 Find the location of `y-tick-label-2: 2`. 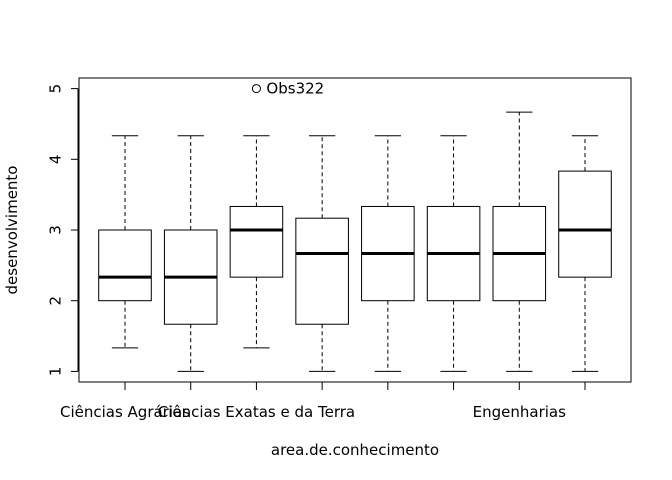

y-tick-label-2: 2 is located at coordinates (55, 301).